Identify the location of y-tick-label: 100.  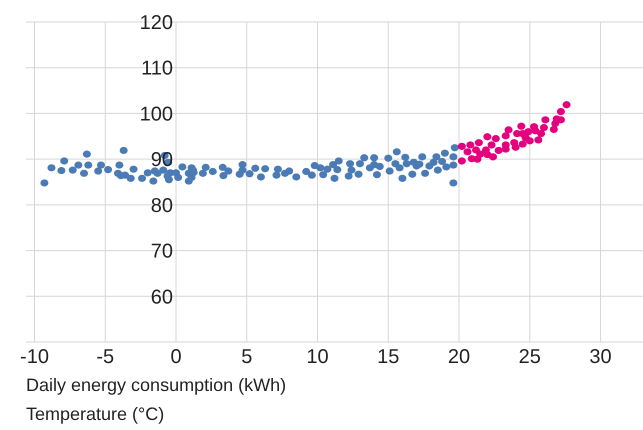
(157, 114).